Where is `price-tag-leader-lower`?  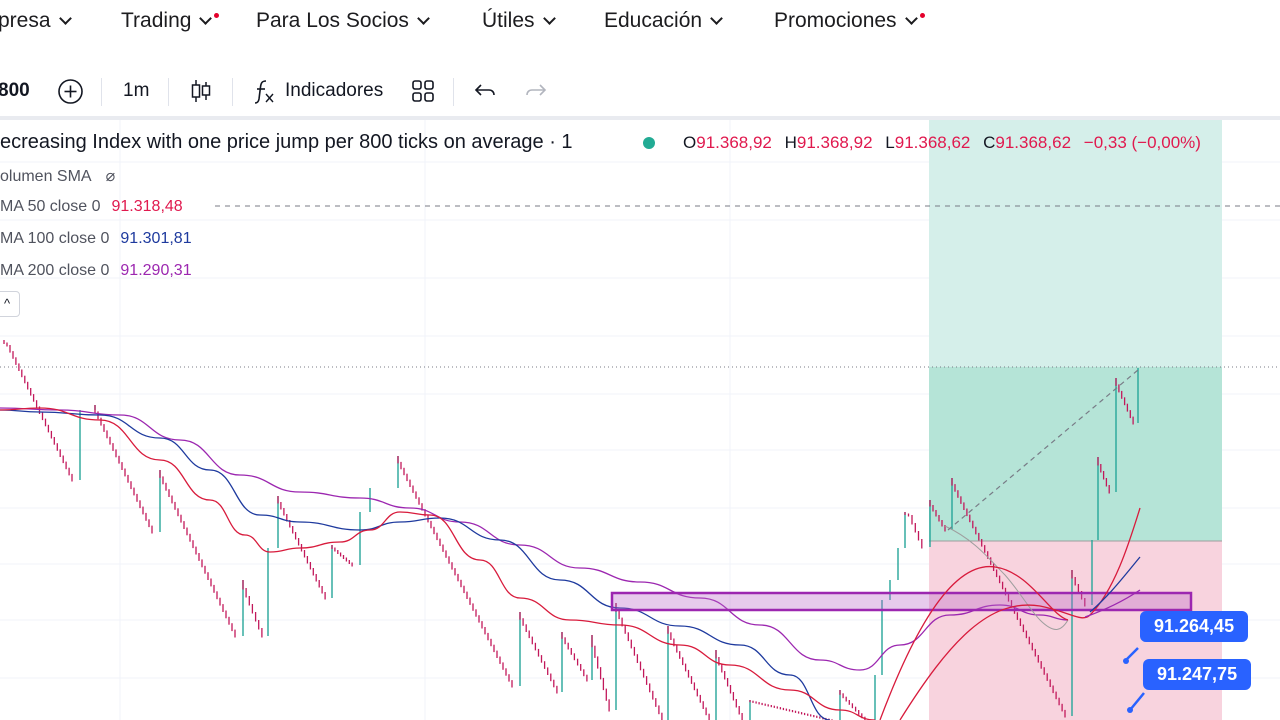
price-tag-leader-lower is located at coordinates (1137, 701).